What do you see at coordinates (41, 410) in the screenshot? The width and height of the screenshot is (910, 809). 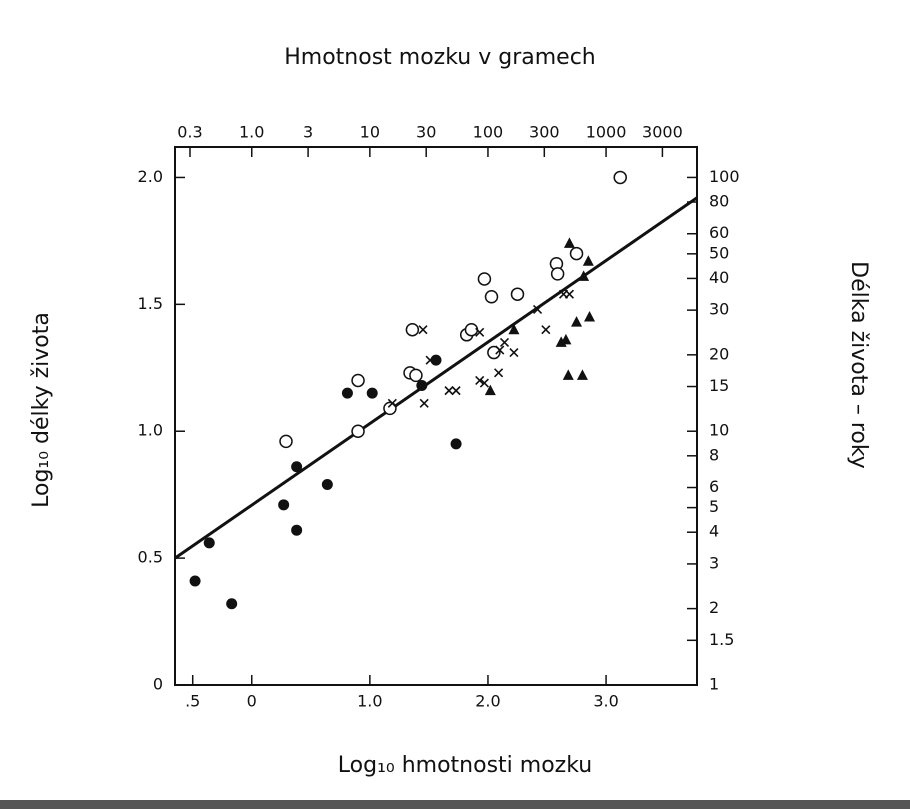 I see `y-axis-title: Log₁₀ délky života` at bounding box center [41, 410].